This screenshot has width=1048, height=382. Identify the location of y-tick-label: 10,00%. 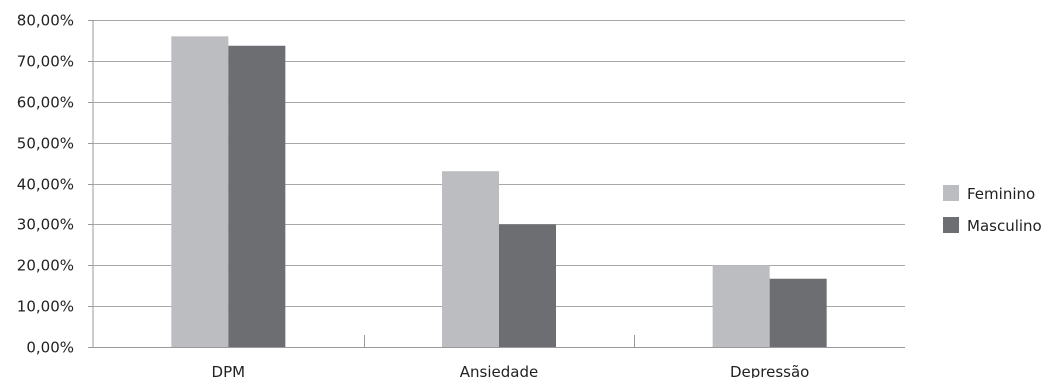
(45, 307).